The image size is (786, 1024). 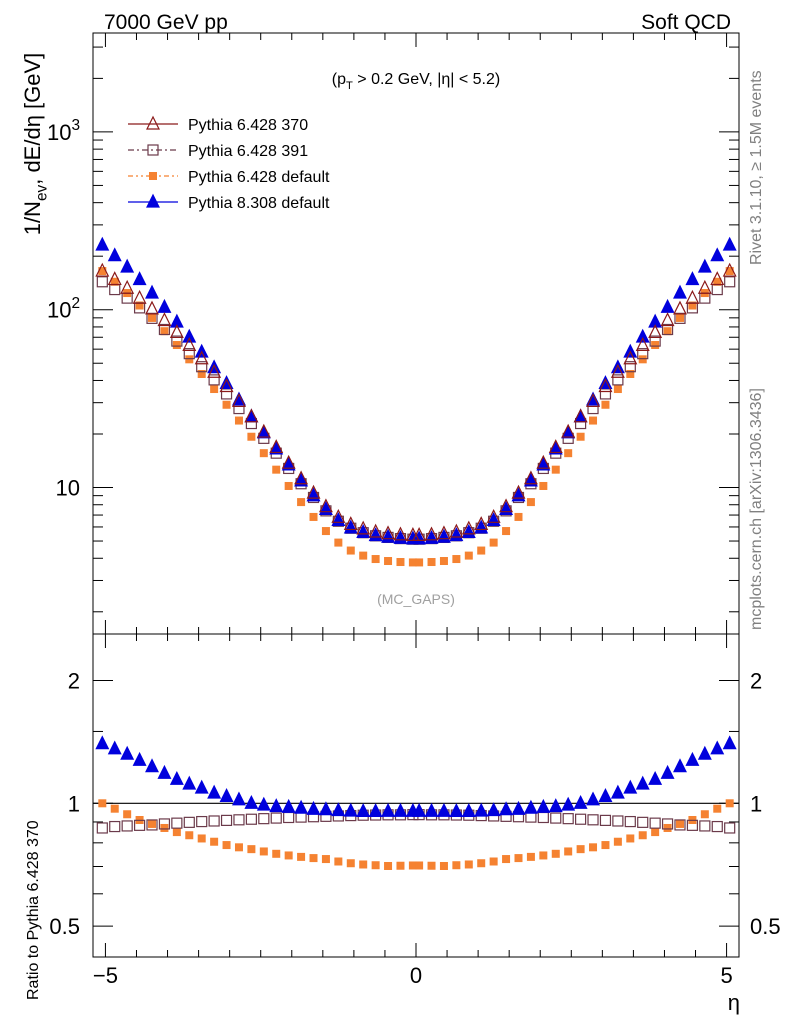 I want to click on ratio-y-tick-label-left: 0.5, so click(x=64, y=926).